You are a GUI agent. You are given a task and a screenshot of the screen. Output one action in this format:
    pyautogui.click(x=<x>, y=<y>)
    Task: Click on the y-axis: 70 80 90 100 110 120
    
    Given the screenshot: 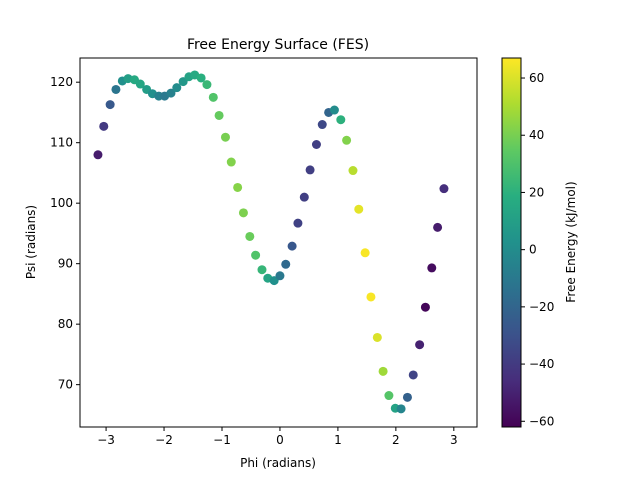 What is the action you would take?
    pyautogui.click(x=65, y=233)
    